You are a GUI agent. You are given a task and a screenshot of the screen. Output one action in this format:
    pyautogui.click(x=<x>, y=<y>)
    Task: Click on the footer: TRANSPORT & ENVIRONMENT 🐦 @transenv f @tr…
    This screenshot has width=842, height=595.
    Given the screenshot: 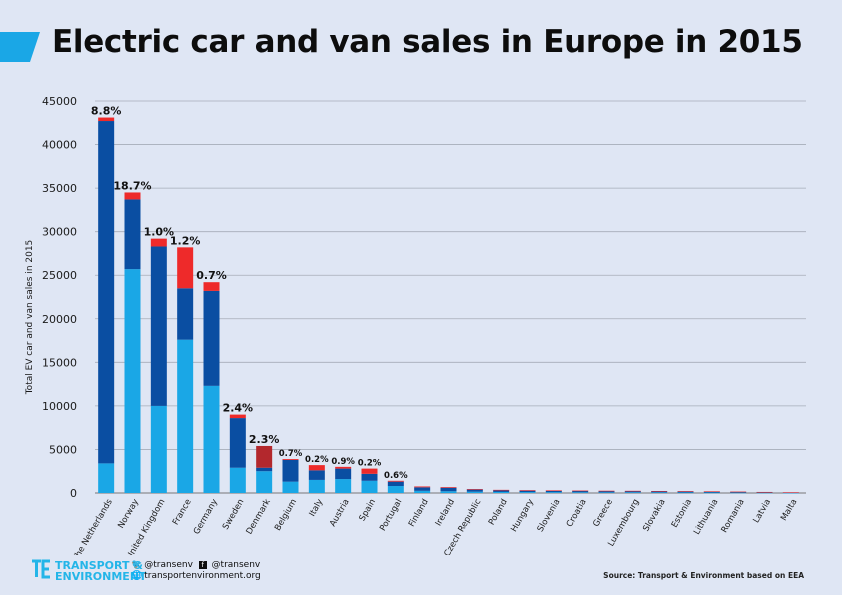 What is the action you would take?
    pyautogui.click(x=421, y=575)
    